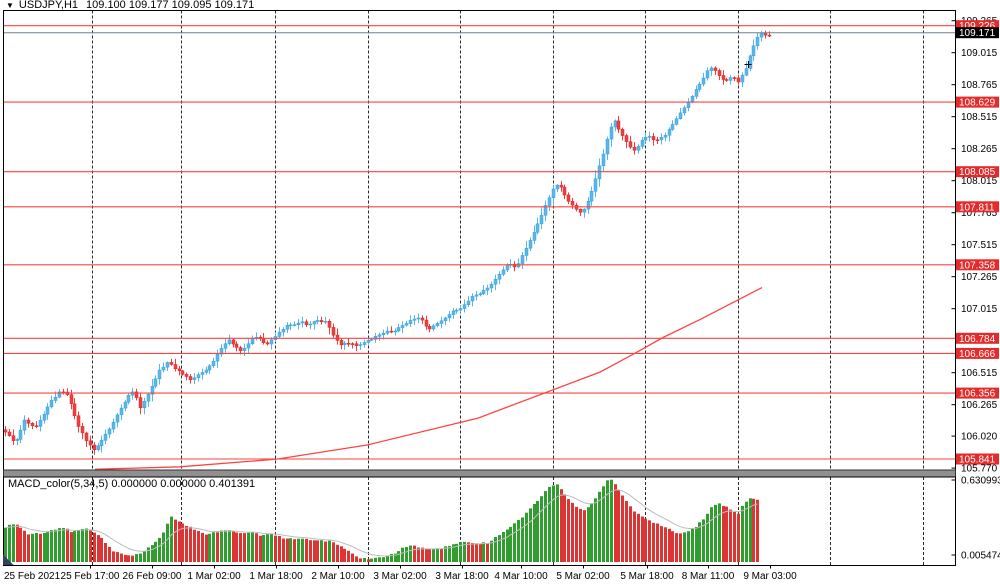 This screenshot has height=588, width=1000. I want to click on time-axis-label: 4 Mar 10:00, so click(521, 576).